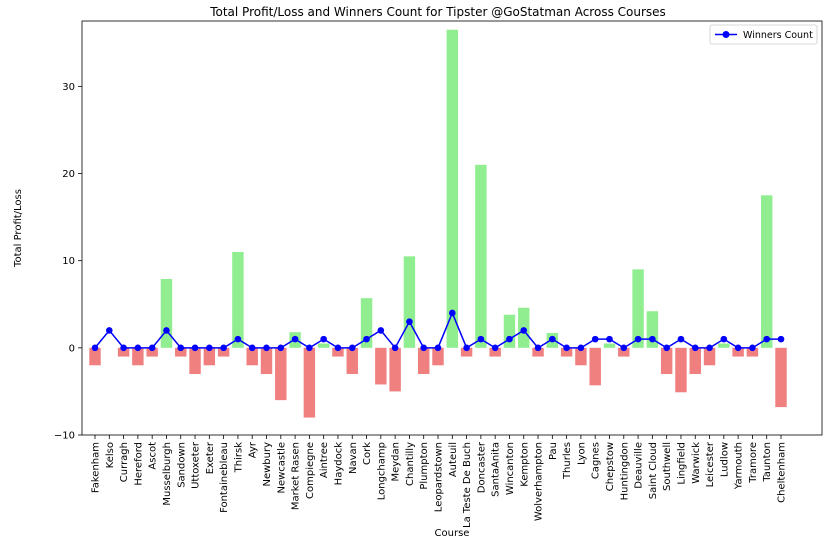 This screenshot has width=827, height=541. What do you see at coordinates (681, 370) in the screenshot?
I see `bar-lingfield` at bounding box center [681, 370].